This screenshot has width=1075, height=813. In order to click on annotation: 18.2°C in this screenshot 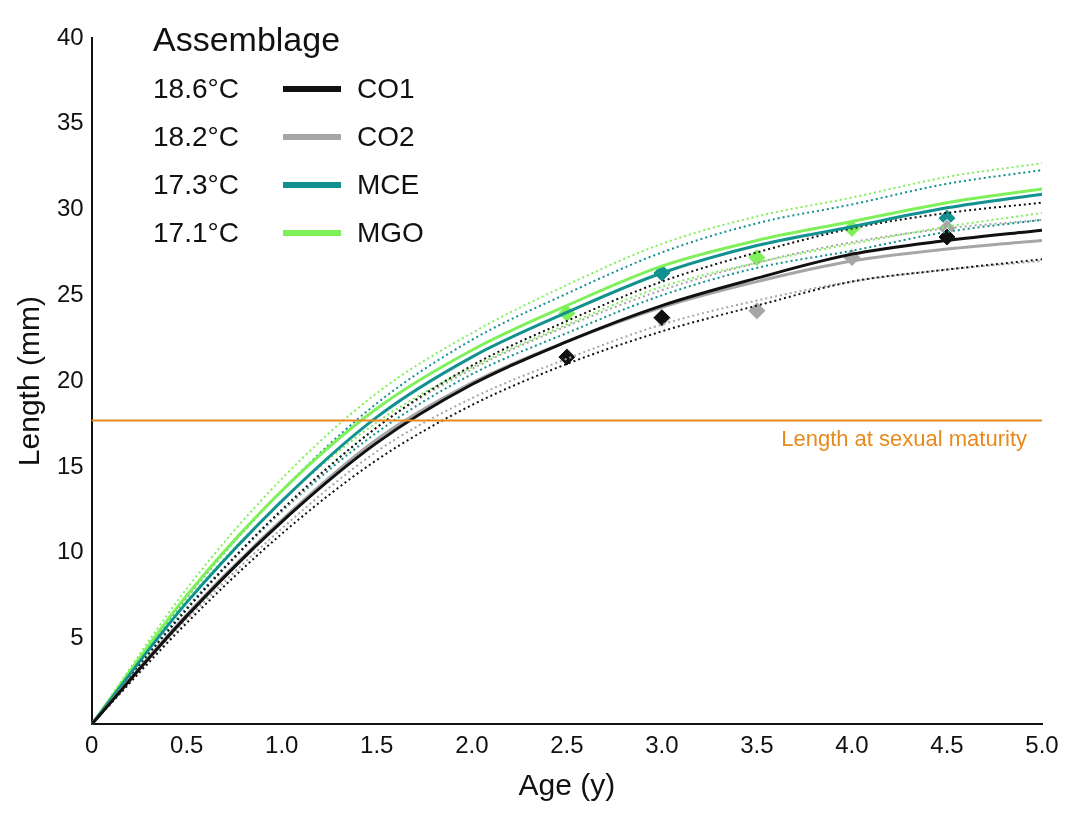, I will do `click(196, 137)`.